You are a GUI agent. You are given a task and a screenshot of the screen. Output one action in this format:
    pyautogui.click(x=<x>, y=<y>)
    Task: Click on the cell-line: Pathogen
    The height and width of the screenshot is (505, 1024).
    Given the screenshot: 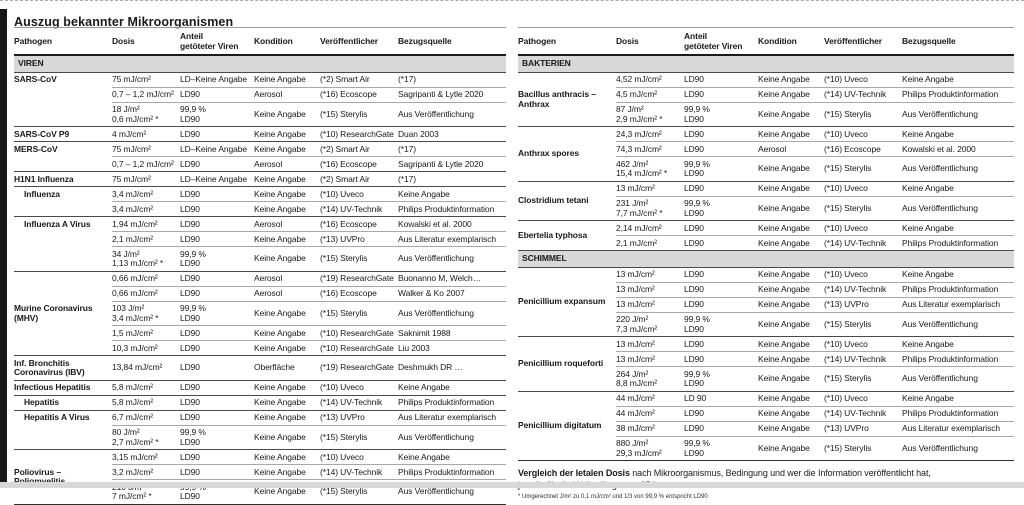 What is the action you would take?
    pyautogui.click(x=33, y=40)
    